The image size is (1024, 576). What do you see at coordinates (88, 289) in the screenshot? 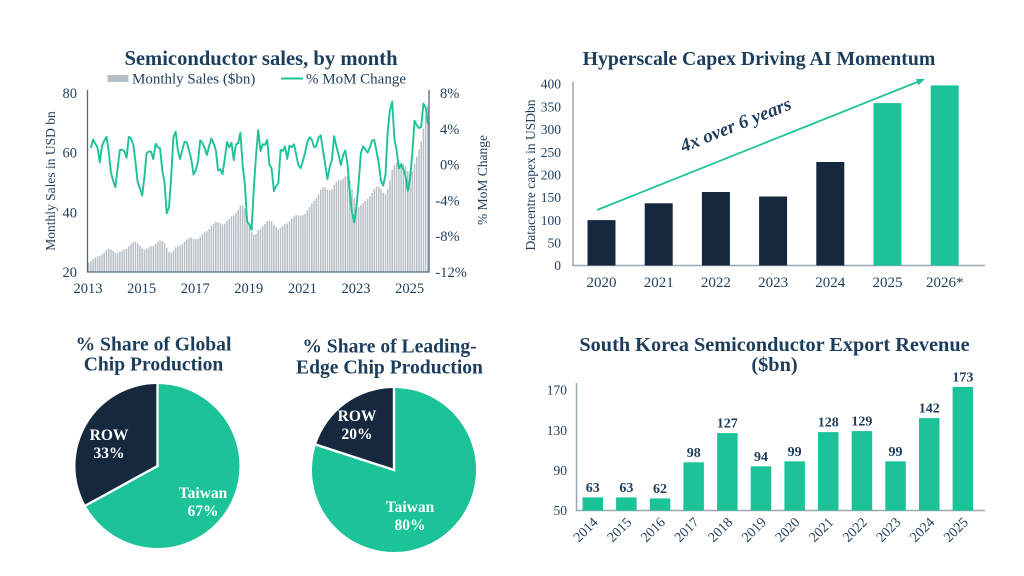
I see `svg-text: 2013` at bounding box center [88, 289].